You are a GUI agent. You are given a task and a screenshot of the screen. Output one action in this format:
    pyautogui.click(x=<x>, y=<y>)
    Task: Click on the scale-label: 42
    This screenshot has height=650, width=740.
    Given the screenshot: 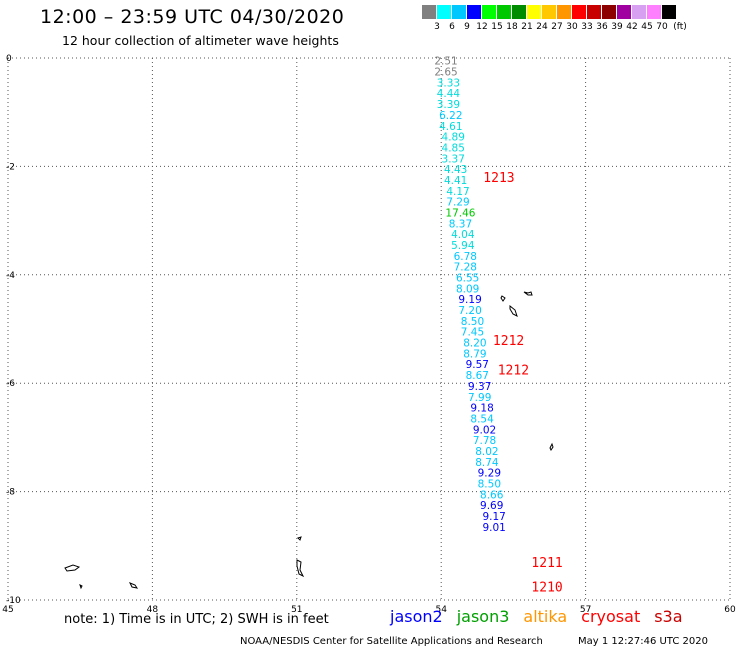 What is the action you would take?
    pyautogui.click(x=632, y=27)
    